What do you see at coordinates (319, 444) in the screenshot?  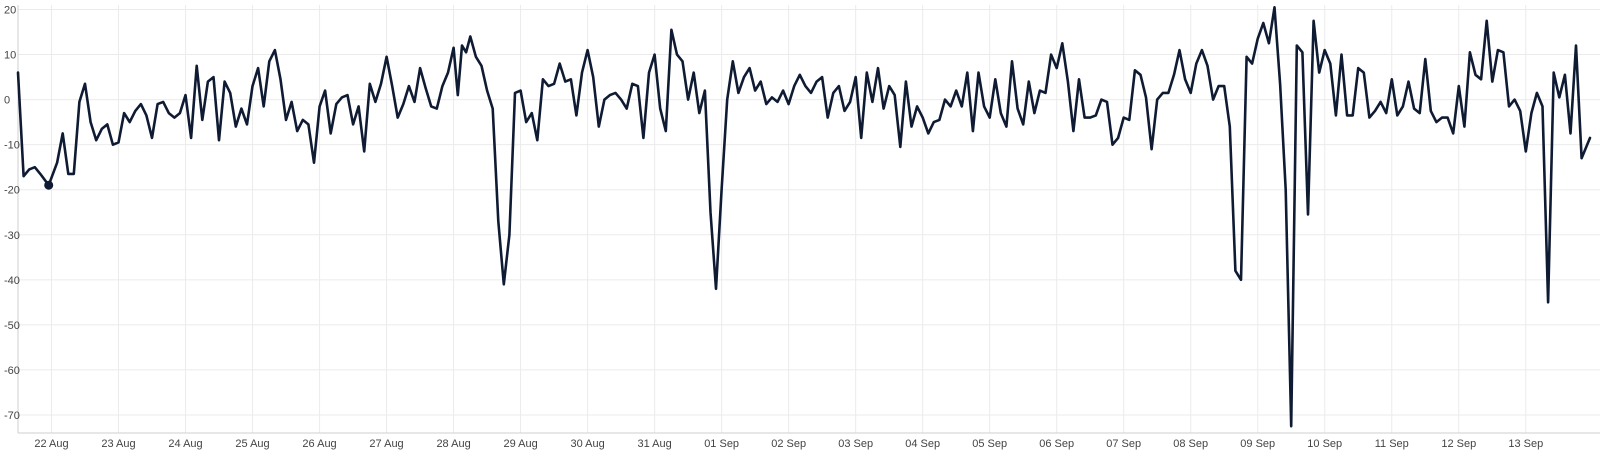 I see `x-tick-label: 26 Aug` at bounding box center [319, 444].